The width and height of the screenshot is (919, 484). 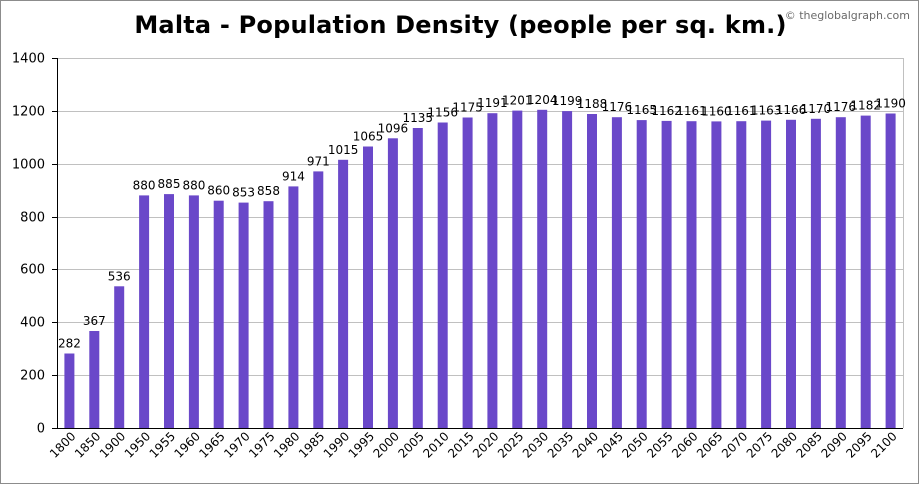 What do you see at coordinates (560, 444) in the screenshot?
I see `x-tick-label: 2035` at bounding box center [560, 444].